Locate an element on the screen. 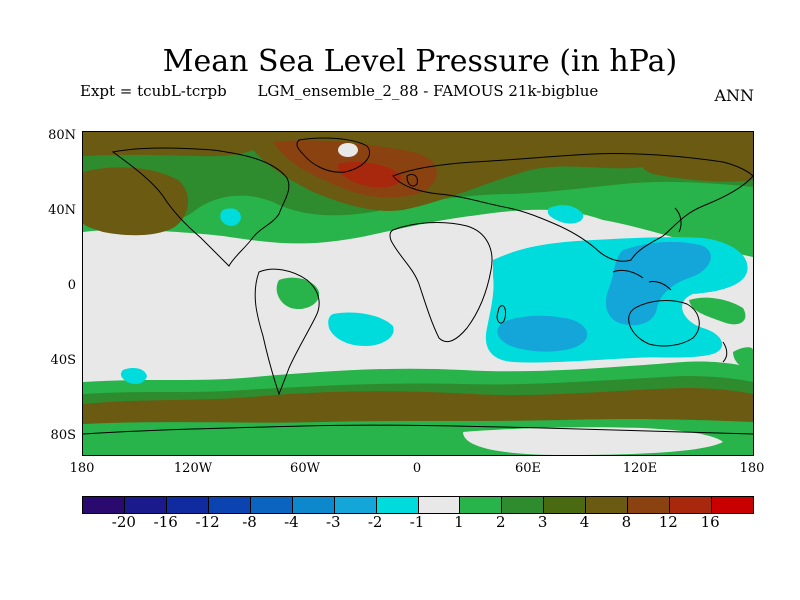  coast-south-america is located at coordinates (287, 332).